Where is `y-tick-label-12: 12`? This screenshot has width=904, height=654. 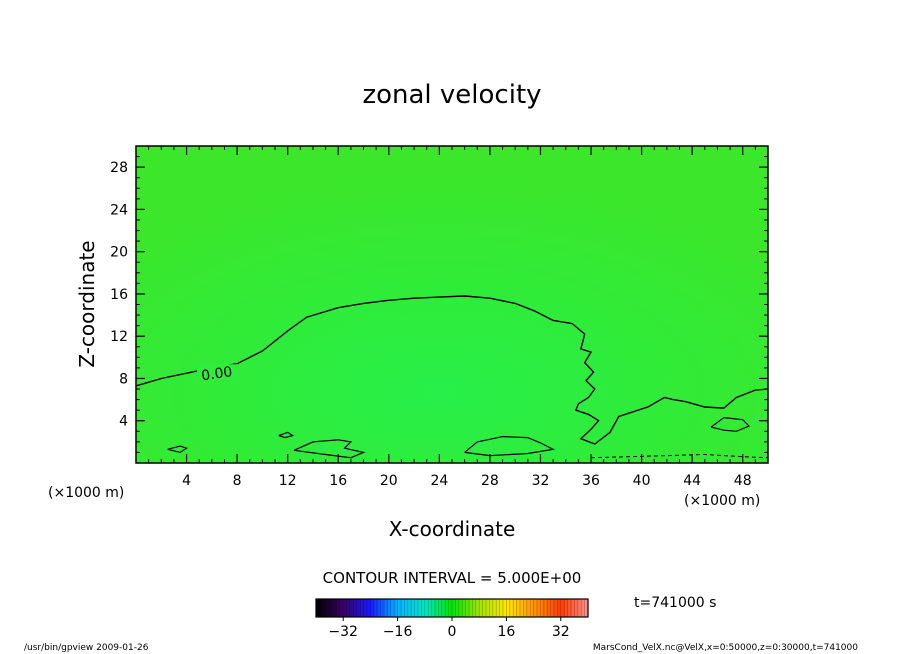
y-tick-label-12: 12 is located at coordinates (119, 337).